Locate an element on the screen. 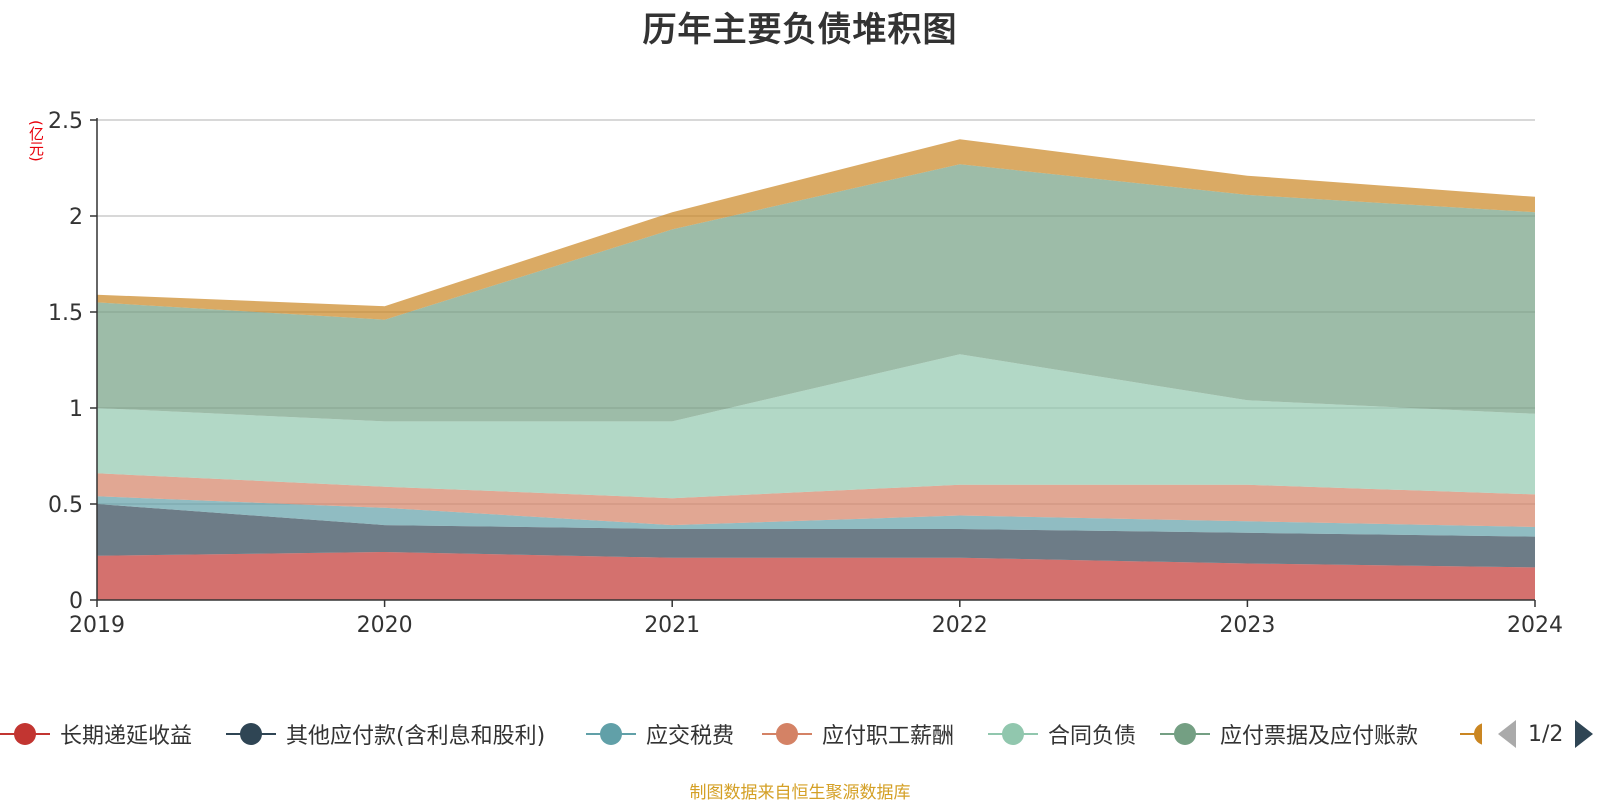  legend-item: 应付票据及应付账款 is located at coordinates (1289, 734).